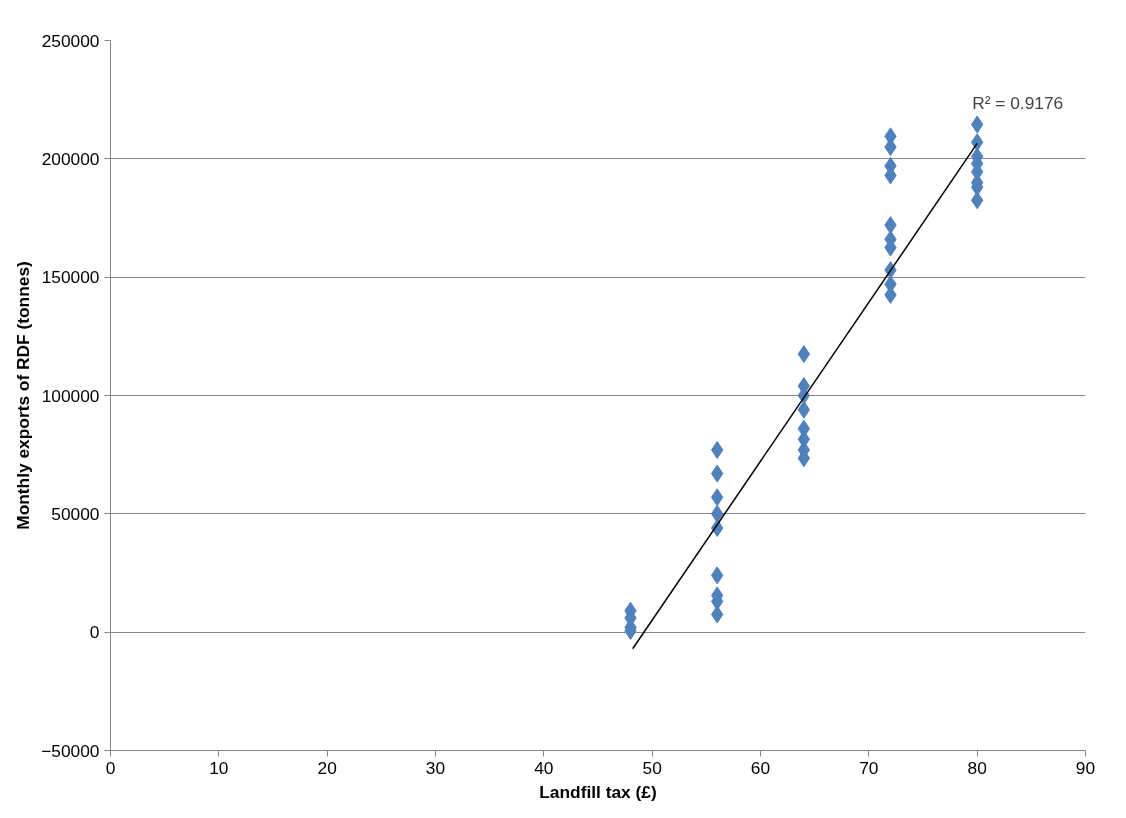  I want to click on x-tick-label: 20, so click(327, 767).